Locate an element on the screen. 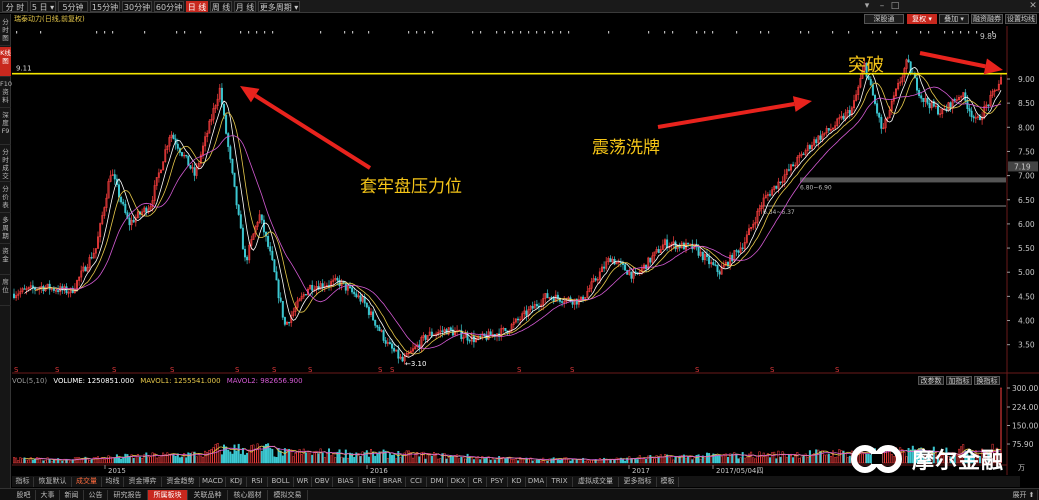 This screenshot has width=1039, height=500. indicator-tab: 指标 is located at coordinates (23, 482).